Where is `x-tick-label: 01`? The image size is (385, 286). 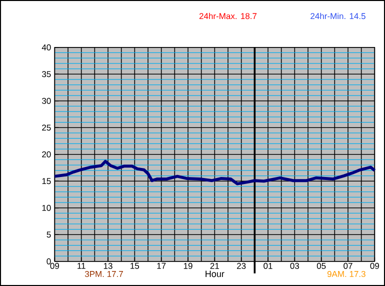
x-tick-label: 01 is located at coordinates (268, 265).